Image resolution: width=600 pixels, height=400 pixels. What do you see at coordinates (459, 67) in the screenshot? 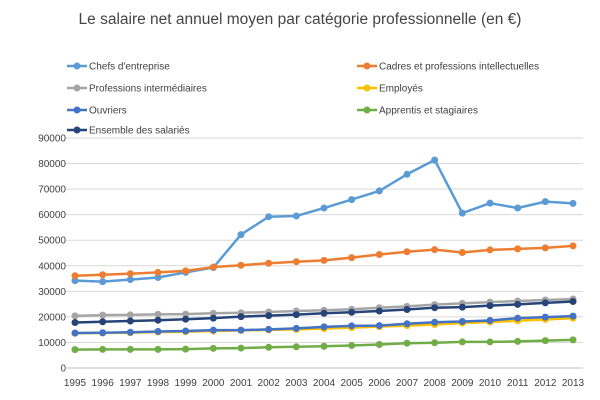
I see `legend-label: Cadres et professions intellectuelles` at bounding box center [459, 67].